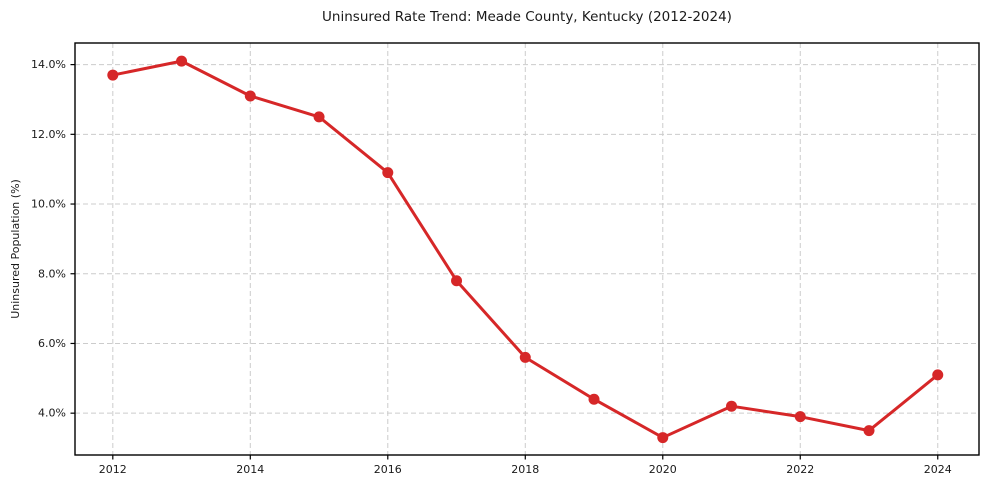  I want to click on y-tick-label: 14.0%, so click(48, 64).